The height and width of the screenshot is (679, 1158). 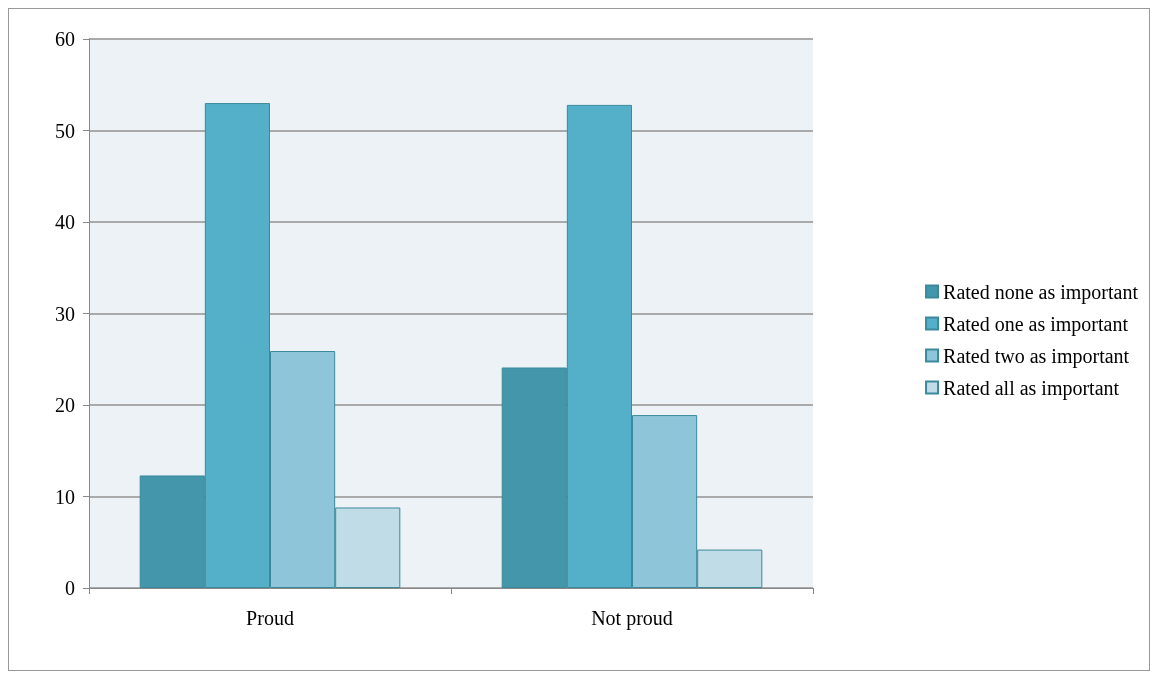 What do you see at coordinates (270, 618) in the screenshot?
I see `x-tick-label: Proud` at bounding box center [270, 618].